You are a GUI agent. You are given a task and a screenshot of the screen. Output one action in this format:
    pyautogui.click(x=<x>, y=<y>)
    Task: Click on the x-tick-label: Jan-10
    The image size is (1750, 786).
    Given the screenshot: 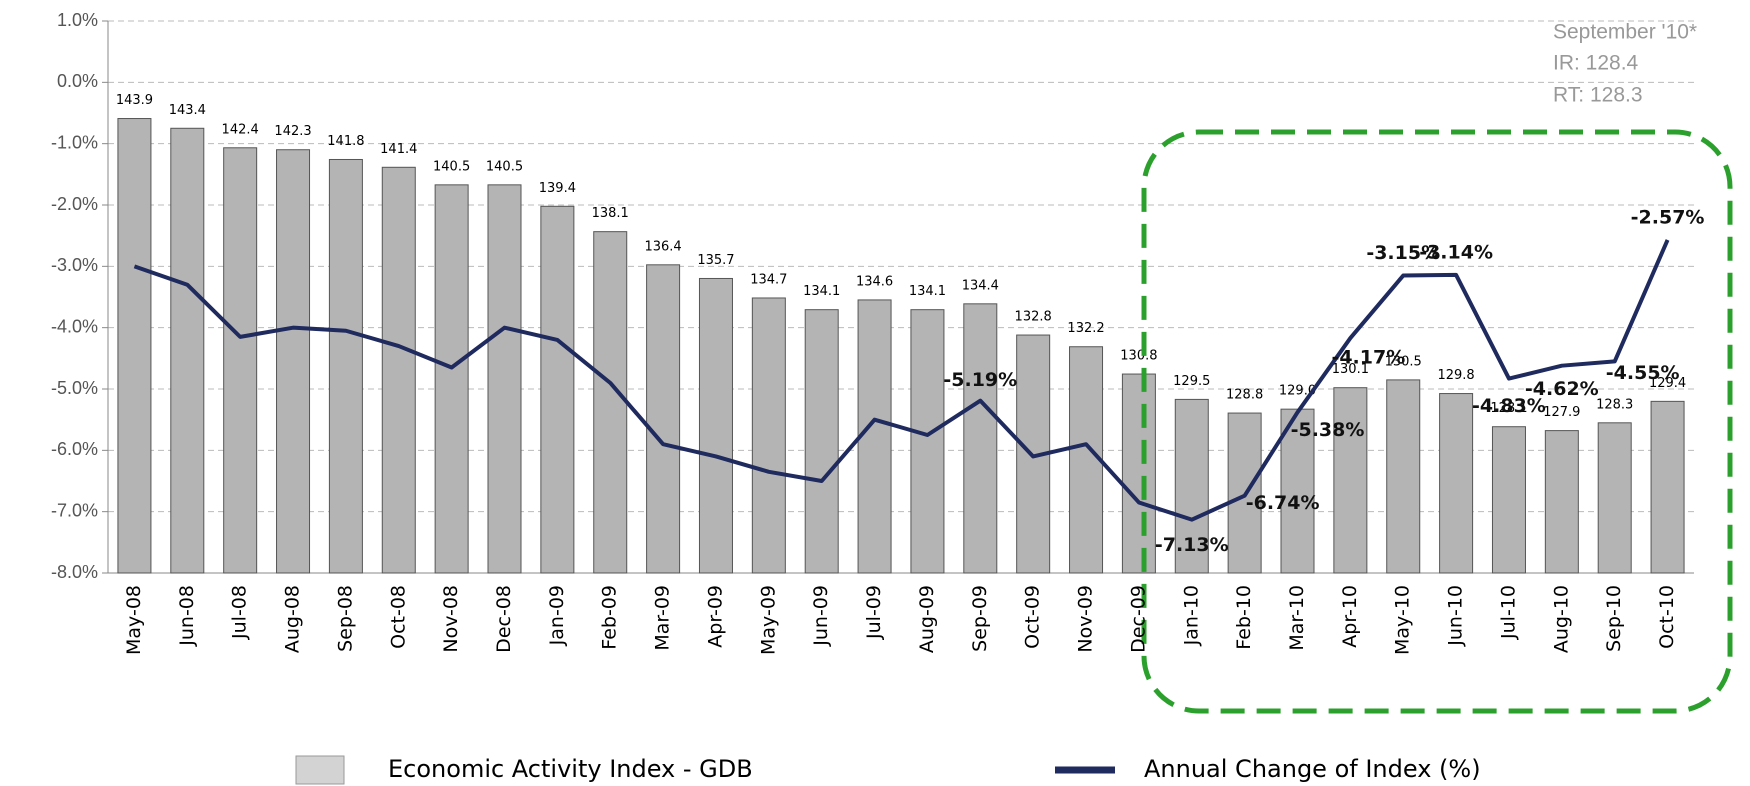 What is the action you would take?
    pyautogui.click(x=1191, y=615)
    